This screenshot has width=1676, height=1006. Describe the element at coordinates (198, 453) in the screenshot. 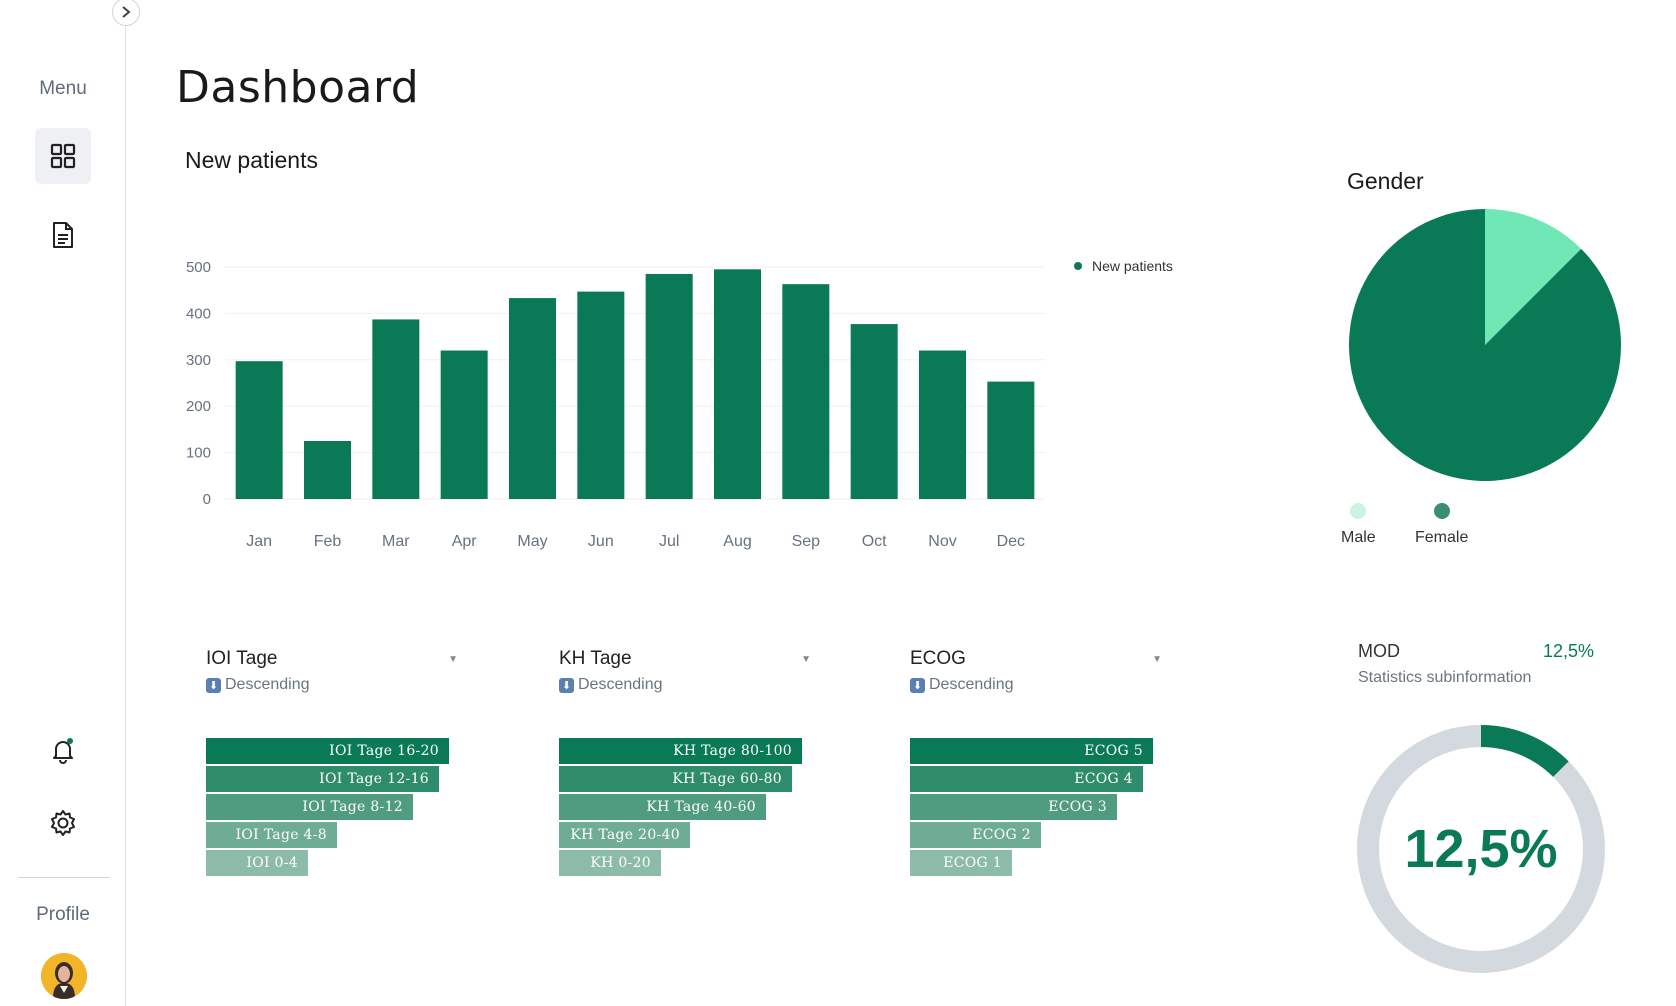

I see `y-tick-label: 100` at that location.